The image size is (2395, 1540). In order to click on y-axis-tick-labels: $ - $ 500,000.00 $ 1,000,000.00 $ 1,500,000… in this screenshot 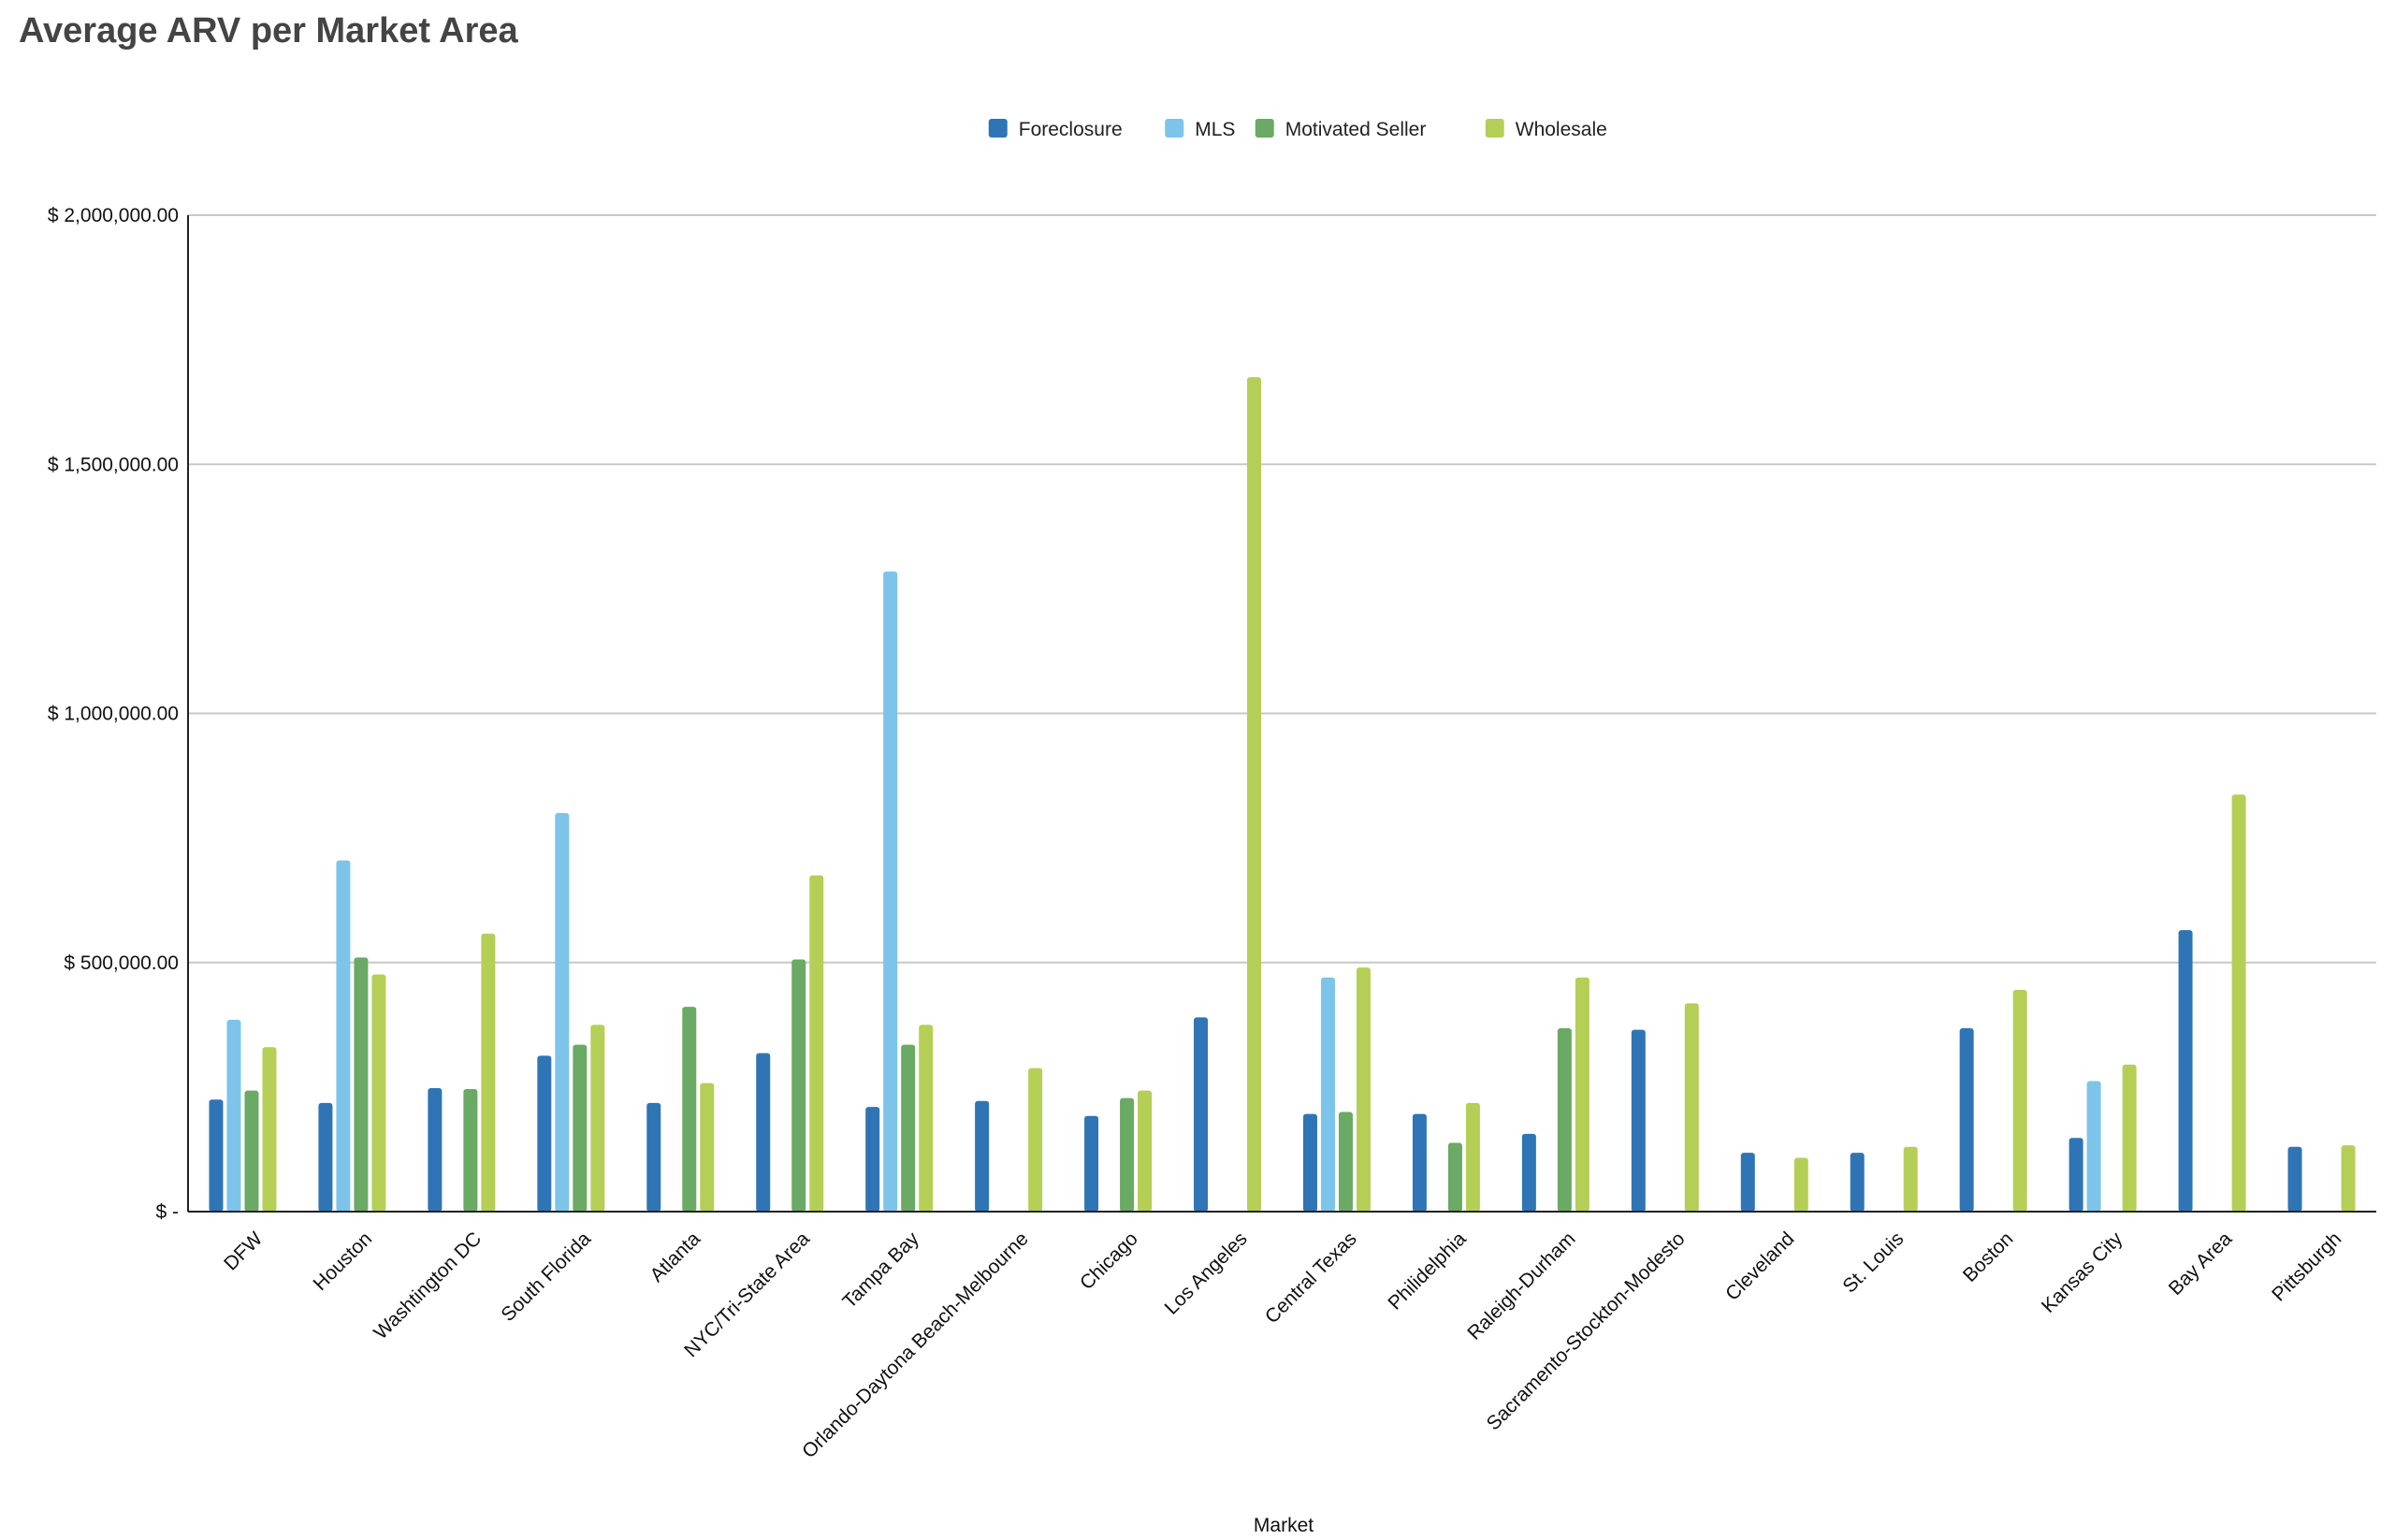, I will do `click(113, 714)`.